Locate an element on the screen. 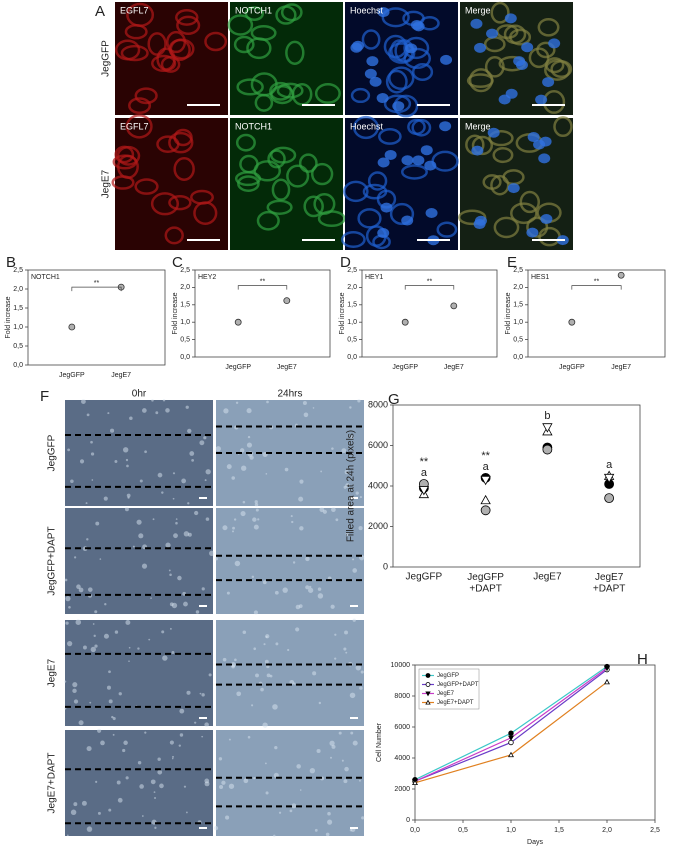 The image size is (675, 853). y-tick-label: 1,5 is located at coordinates (18, 308).